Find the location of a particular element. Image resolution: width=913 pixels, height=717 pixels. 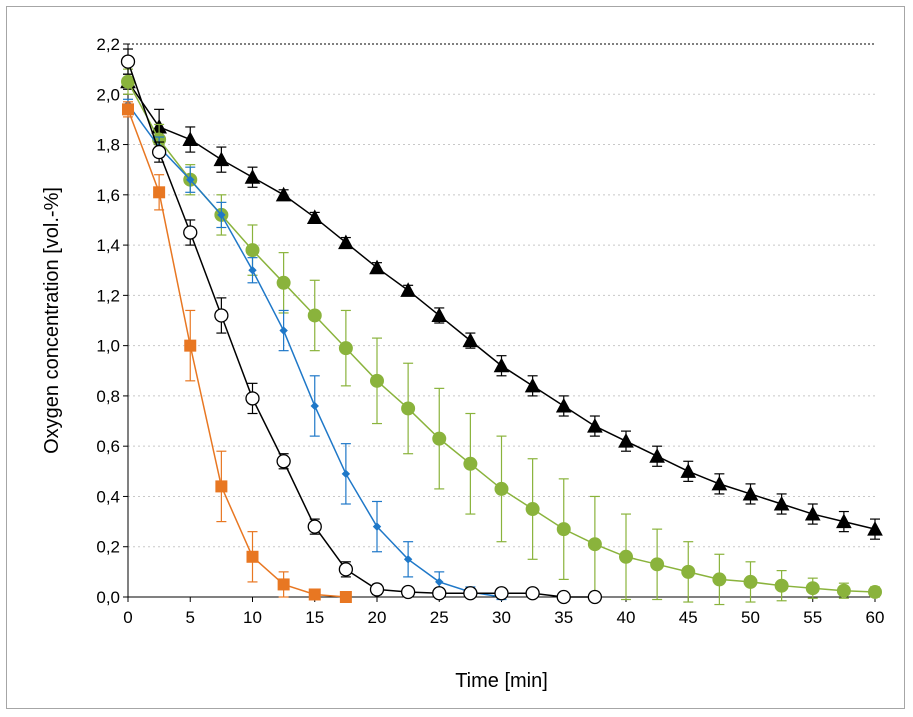

y-tick-label: 1,0 is located at coordinates (108, 346).